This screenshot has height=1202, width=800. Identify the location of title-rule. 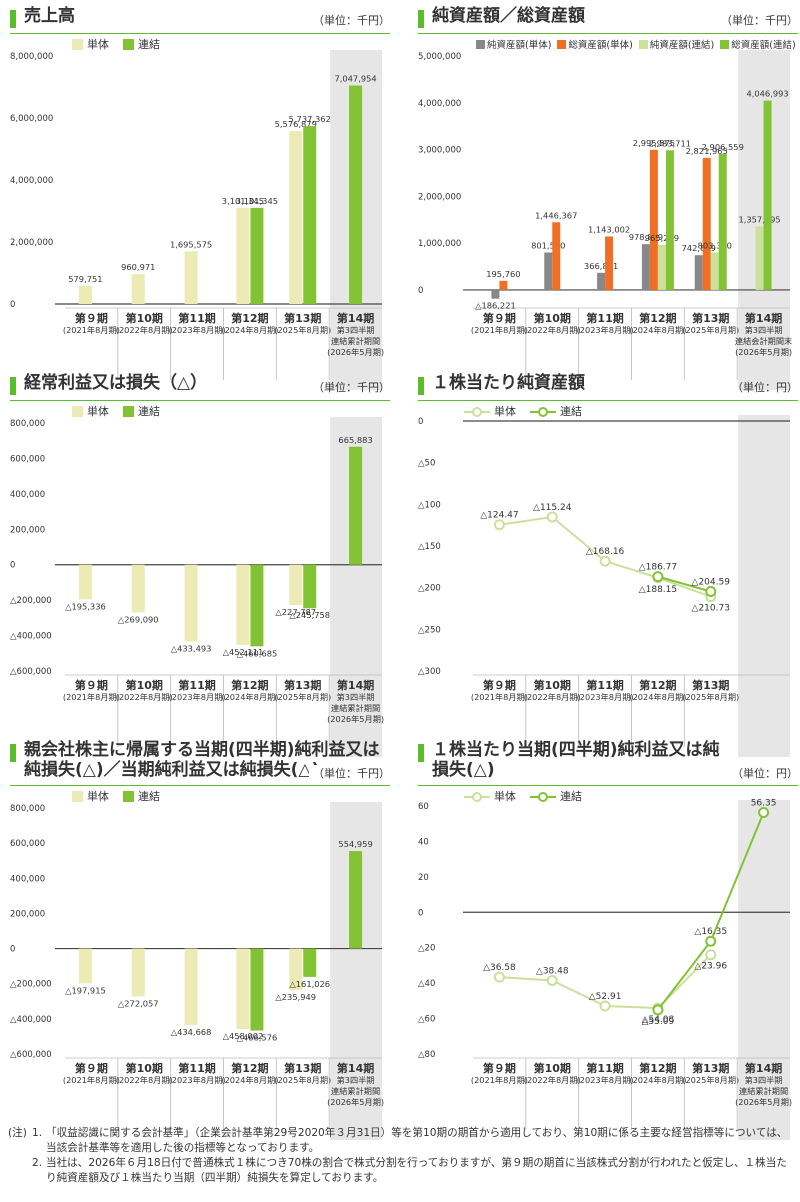
(200, 785).